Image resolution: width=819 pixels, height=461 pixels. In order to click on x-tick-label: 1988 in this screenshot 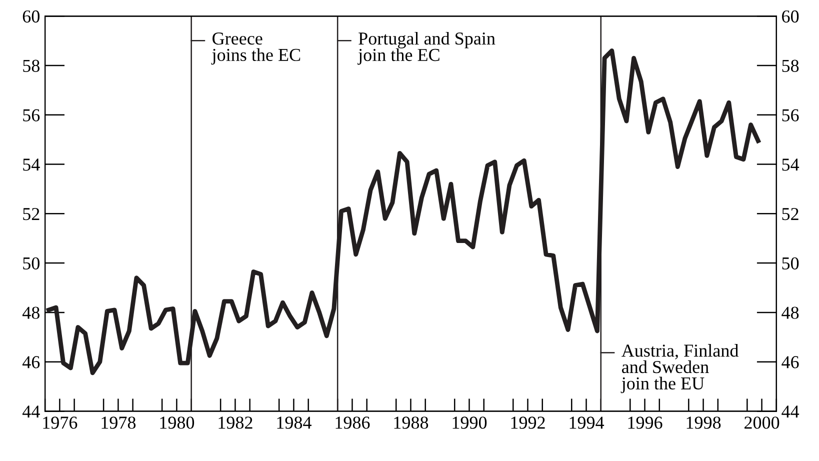, I will do `click(411, 422)`.